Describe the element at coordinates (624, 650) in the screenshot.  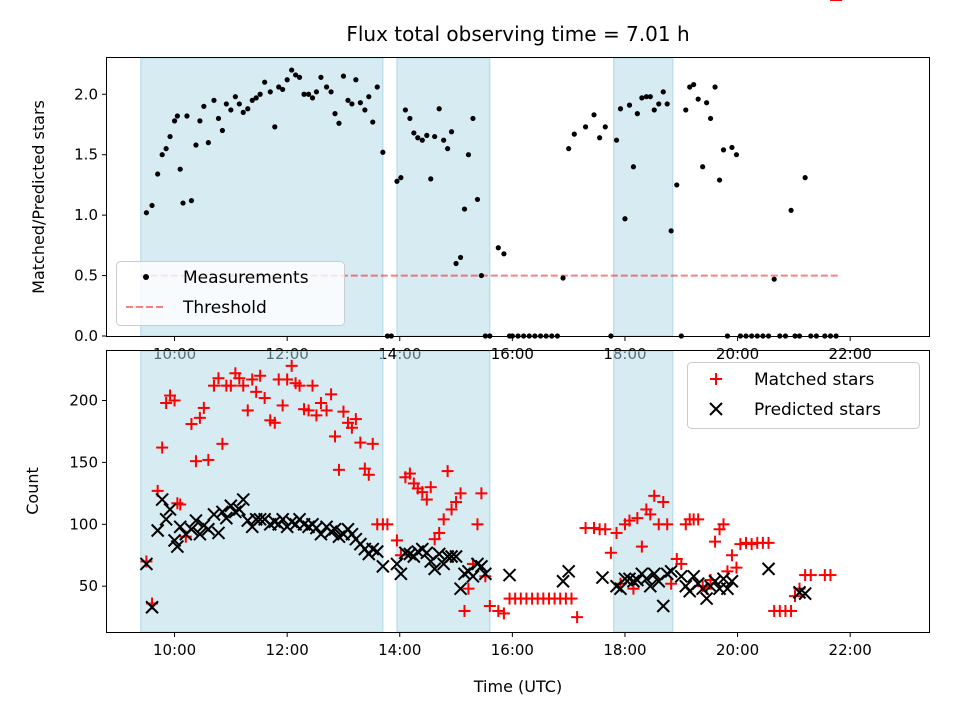
I see `bottom-x-tick-label: 18:00` at that location.